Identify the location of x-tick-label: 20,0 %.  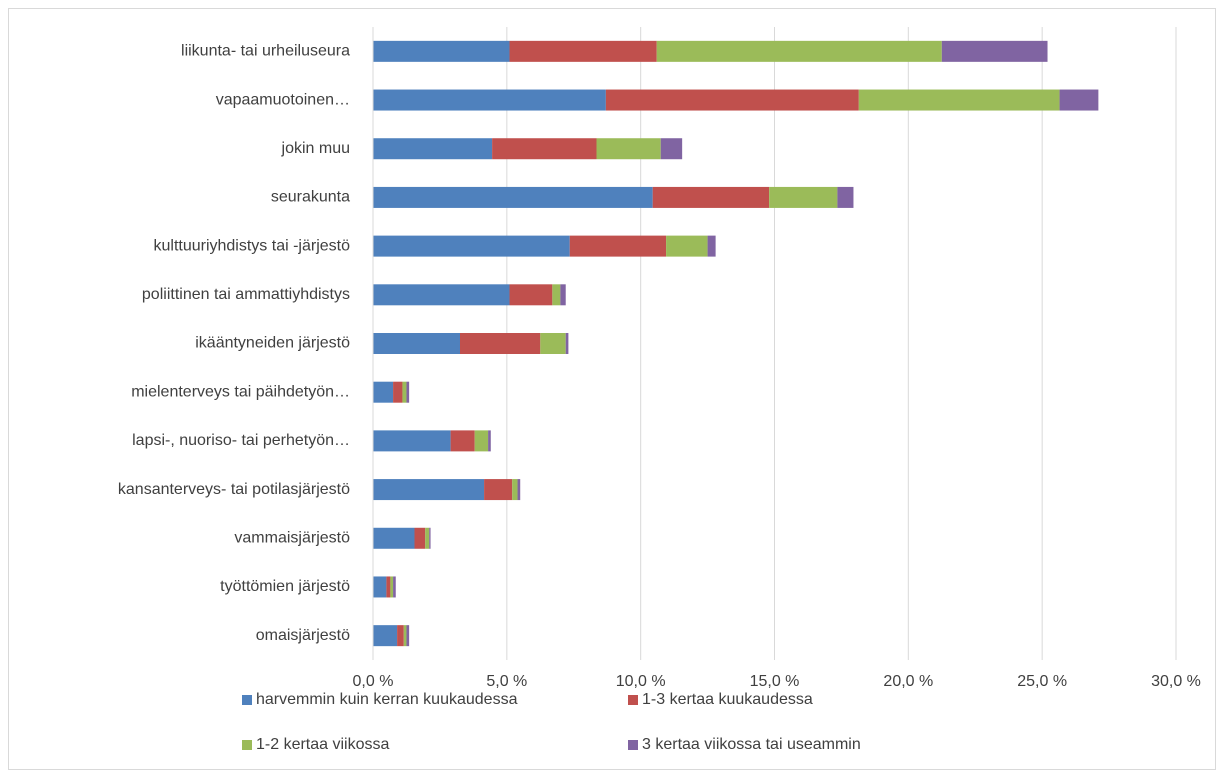
(908, 681).